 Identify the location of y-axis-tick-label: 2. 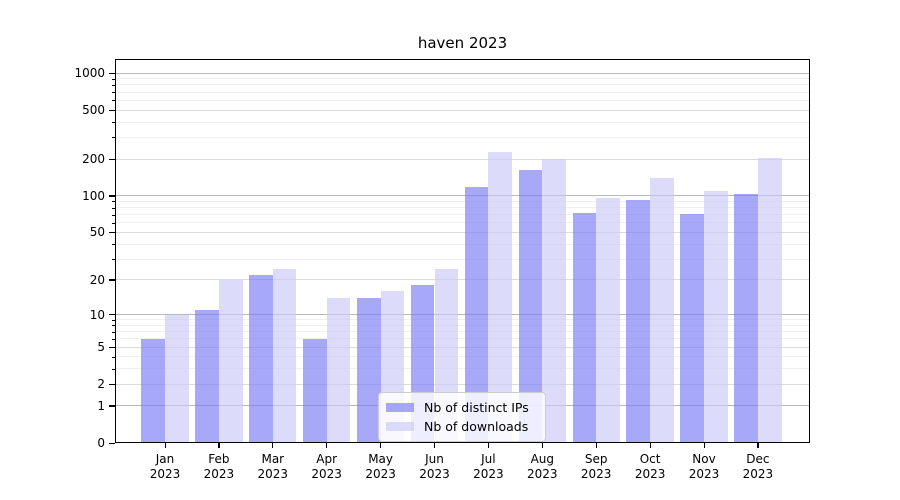
(101, 384).